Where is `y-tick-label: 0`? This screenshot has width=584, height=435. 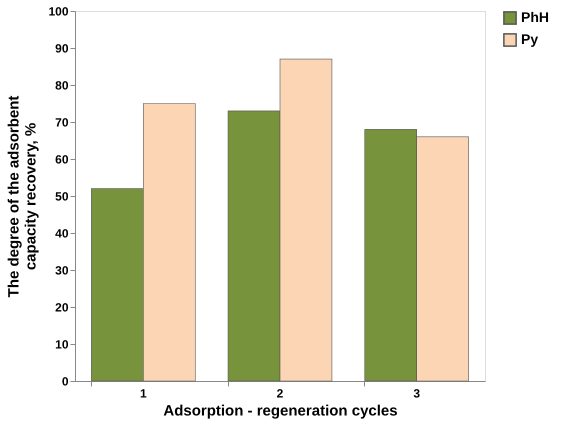
y-tick-label: 0 is located at coordinates (65, 381).